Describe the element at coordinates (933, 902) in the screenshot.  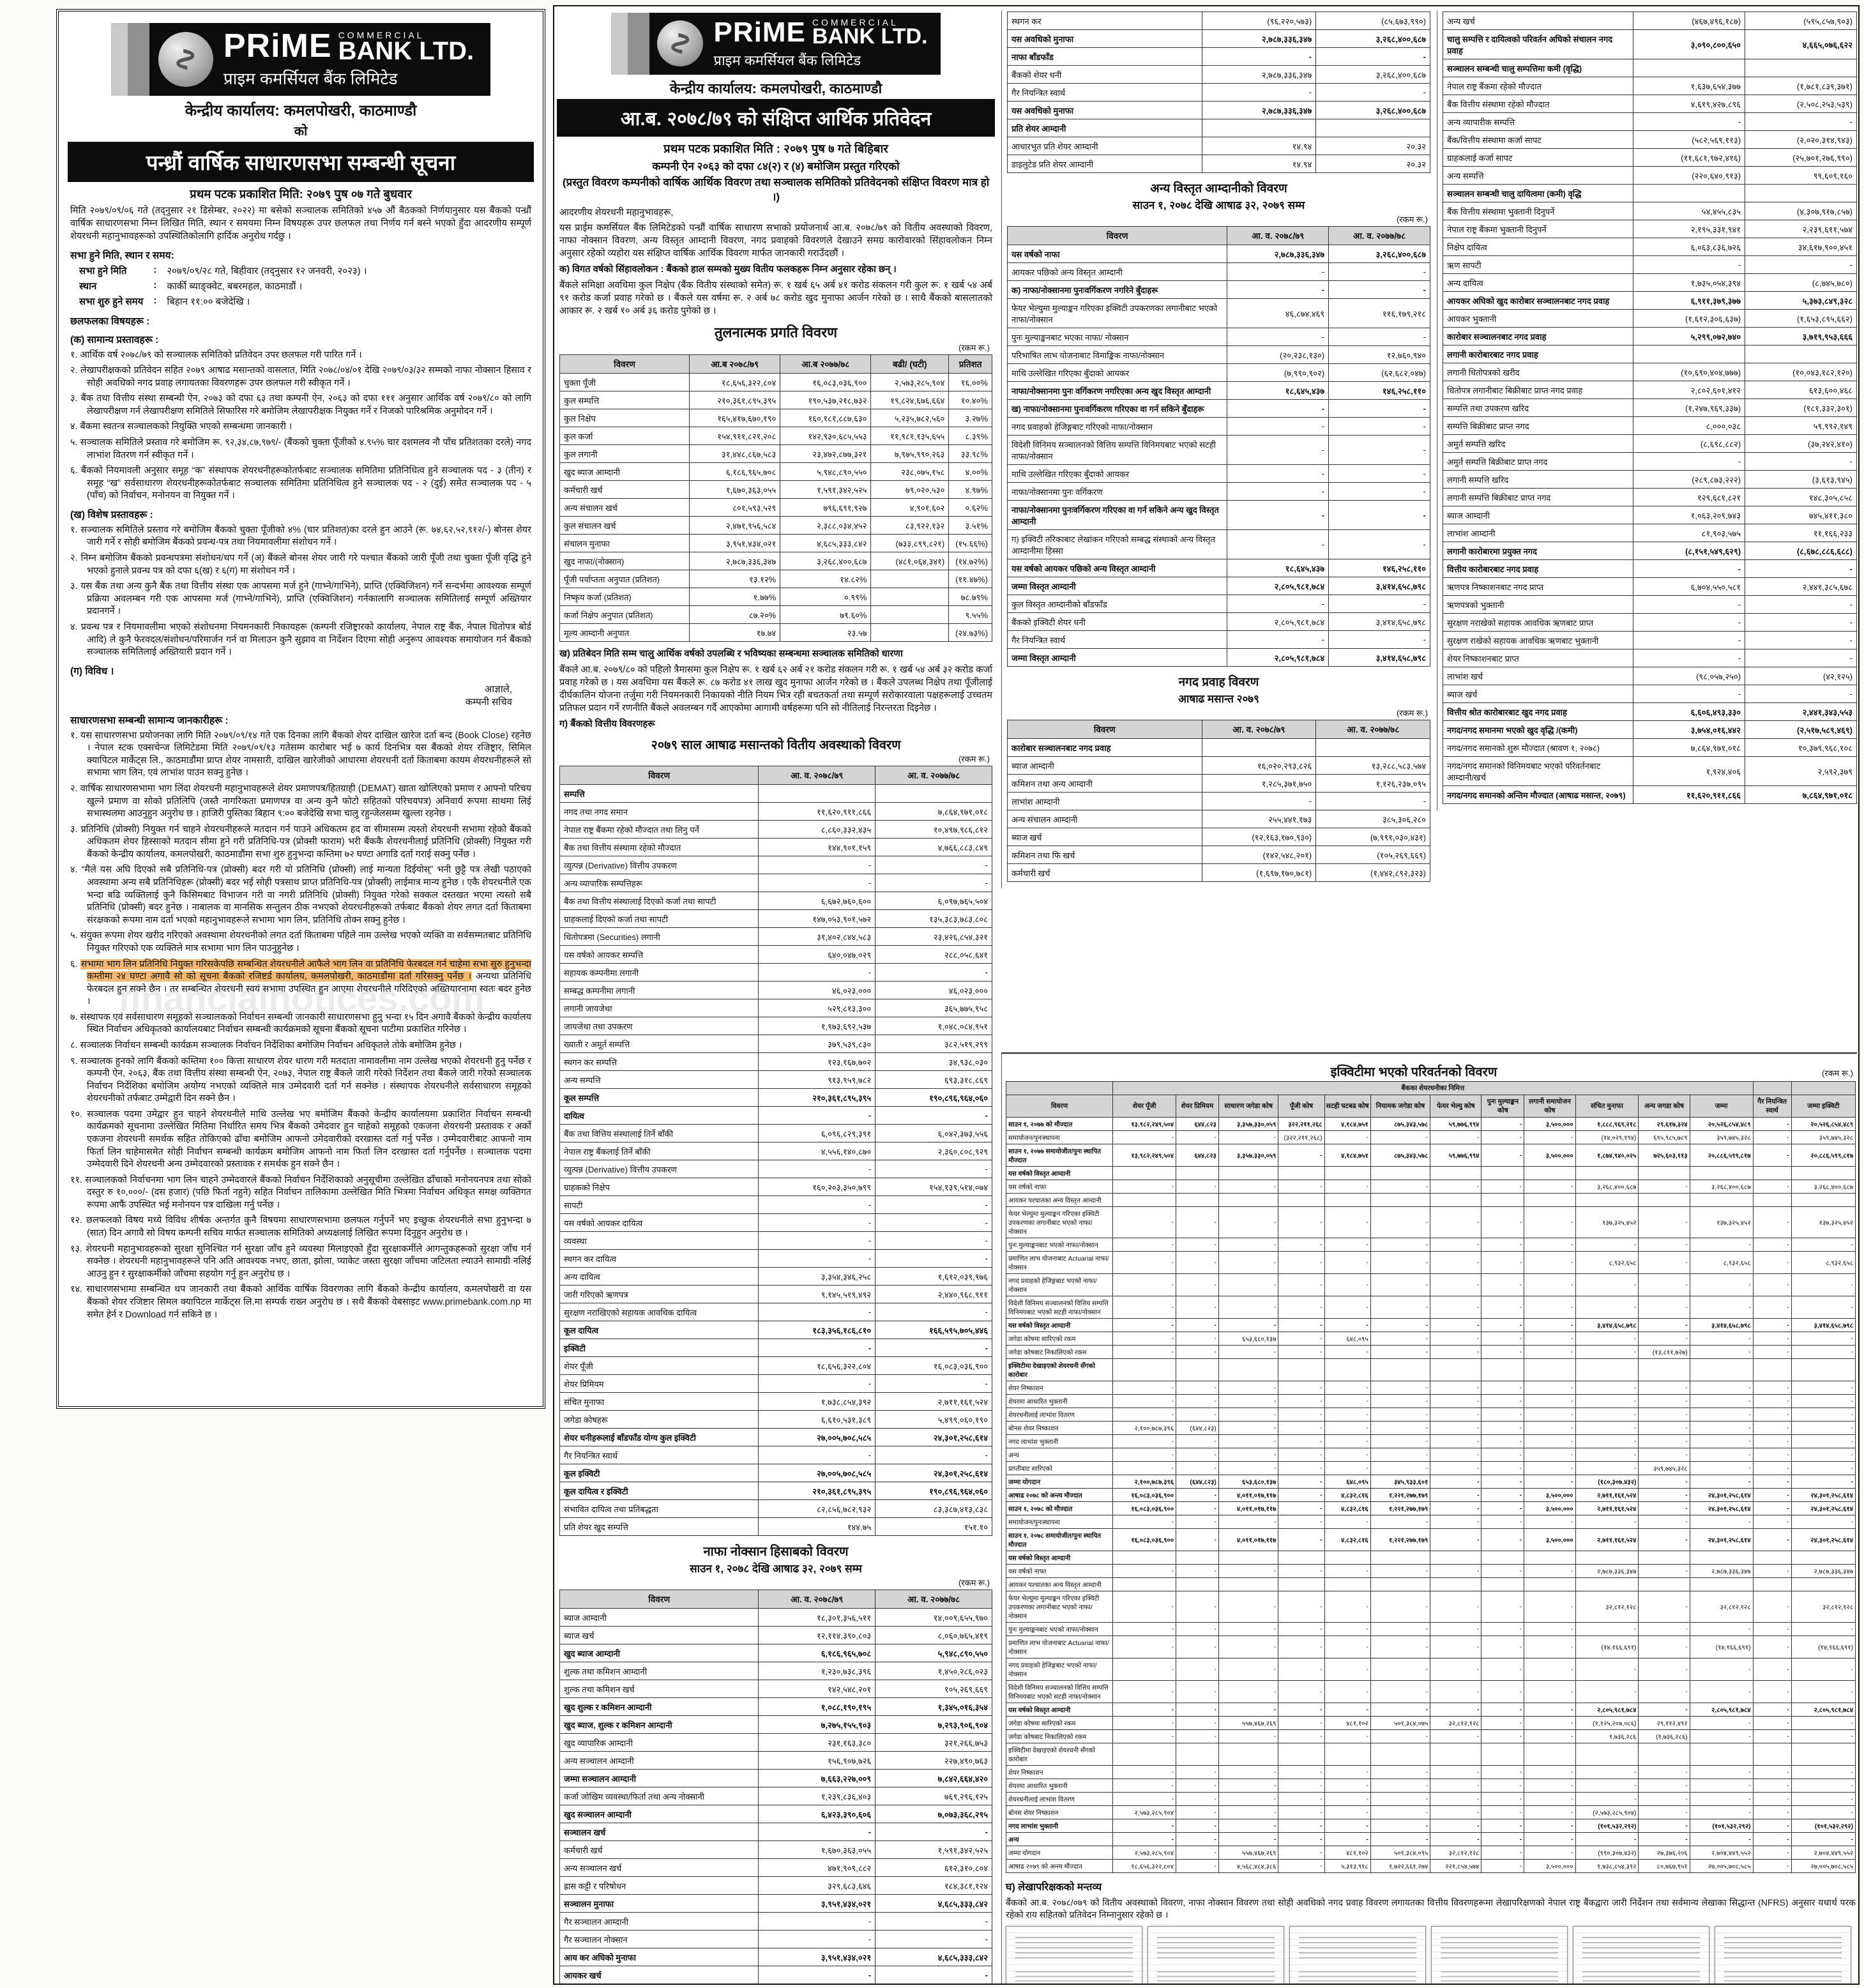
I see `table-cell: ६,०९७,७६५,५०४` at that location.